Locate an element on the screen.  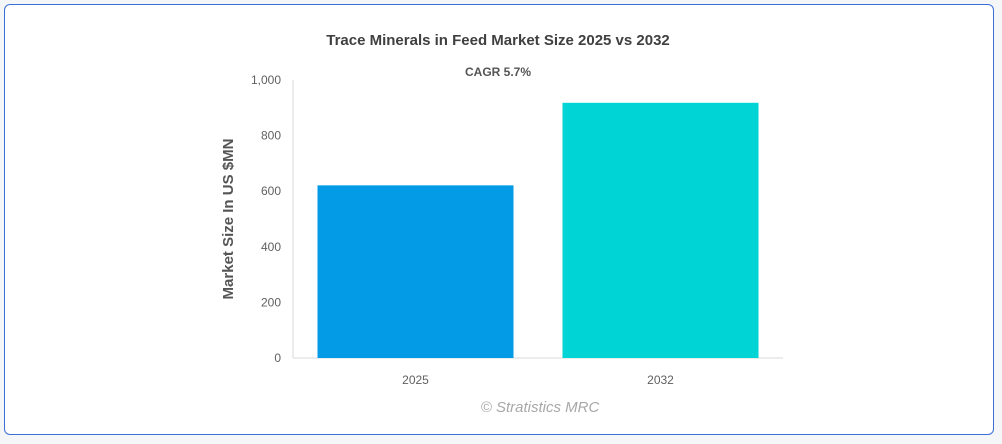
y-axis-label: Market Size In US $MN is located at coordinates (228, 219).